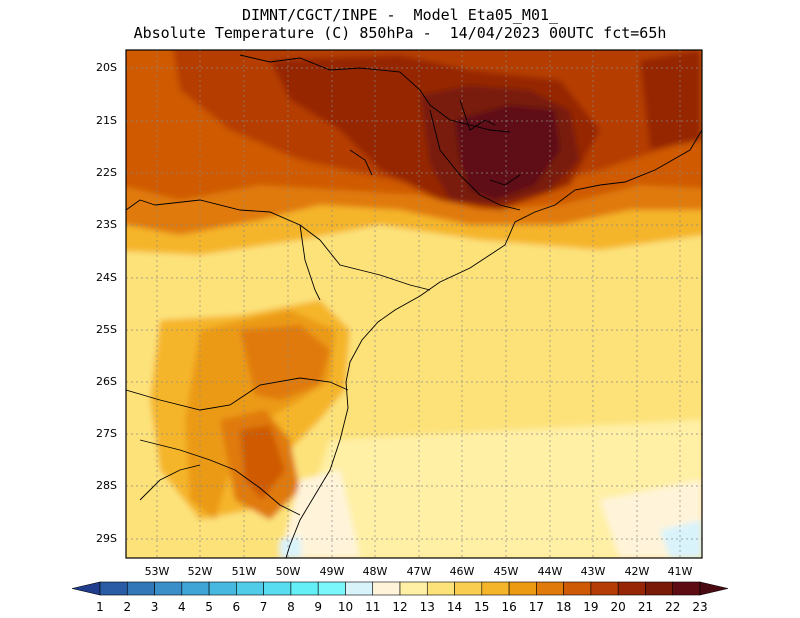  Describe the element at coordinates (462, 571) in the screenshot. I see `lon-label: 46W` at that location.